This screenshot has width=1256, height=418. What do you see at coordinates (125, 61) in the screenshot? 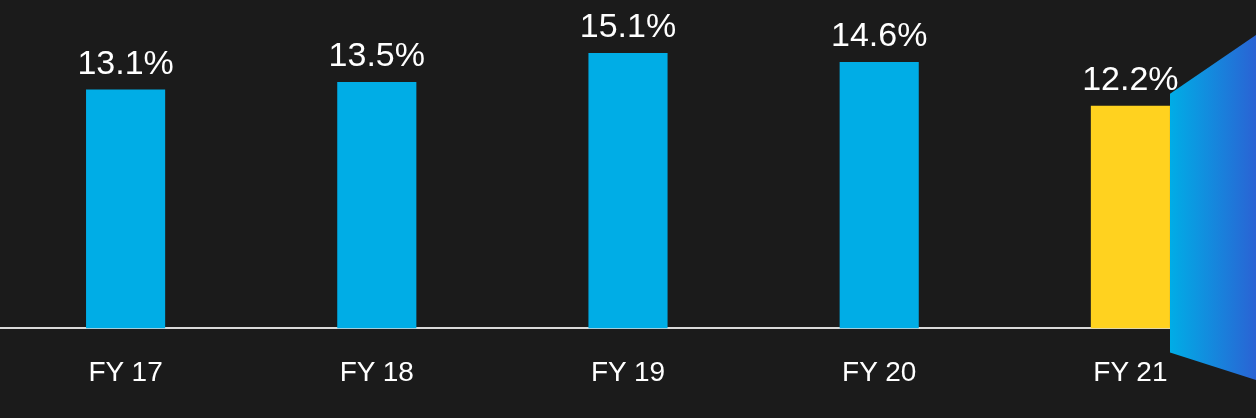
I see `data-label: 13.1%` at bounding box center [125, 61].